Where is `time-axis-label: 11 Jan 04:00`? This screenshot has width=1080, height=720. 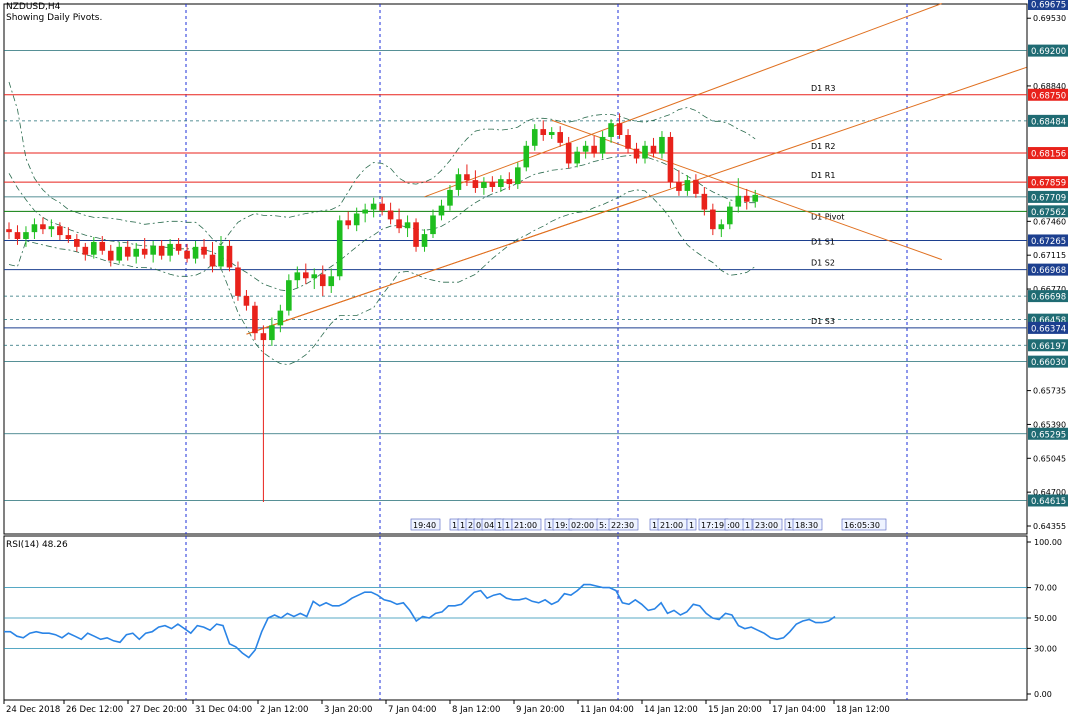 time-axis-label: 11 Jan 04:00 is located at coordinates (607, 710).